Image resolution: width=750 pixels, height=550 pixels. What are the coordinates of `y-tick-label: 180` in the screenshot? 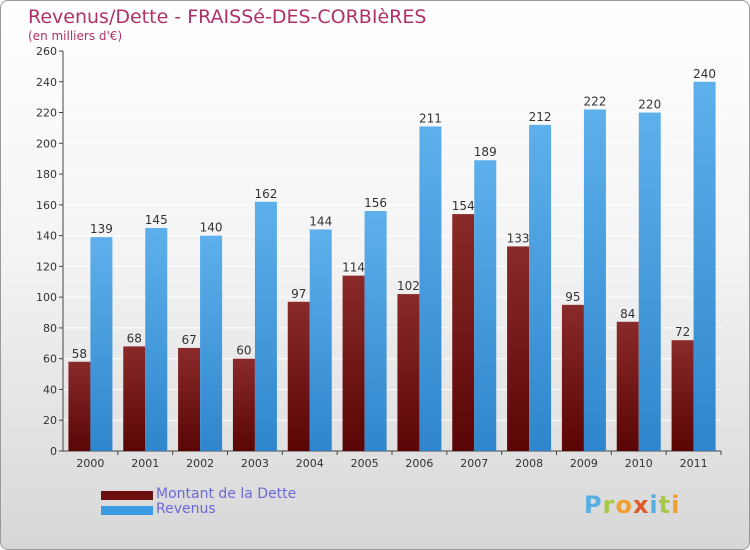 It's located at (46, 174).